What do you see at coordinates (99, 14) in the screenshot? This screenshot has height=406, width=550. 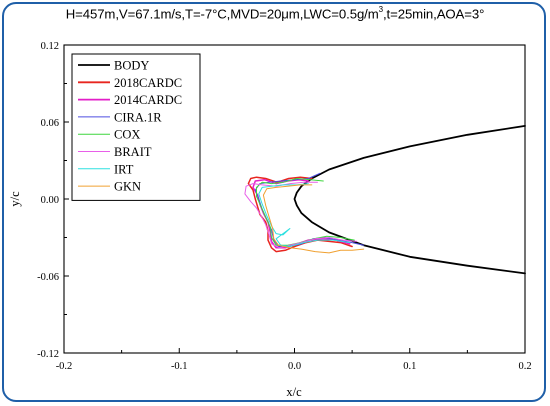 I see `title-altitude: 457m` at bounding box center [99, 14].